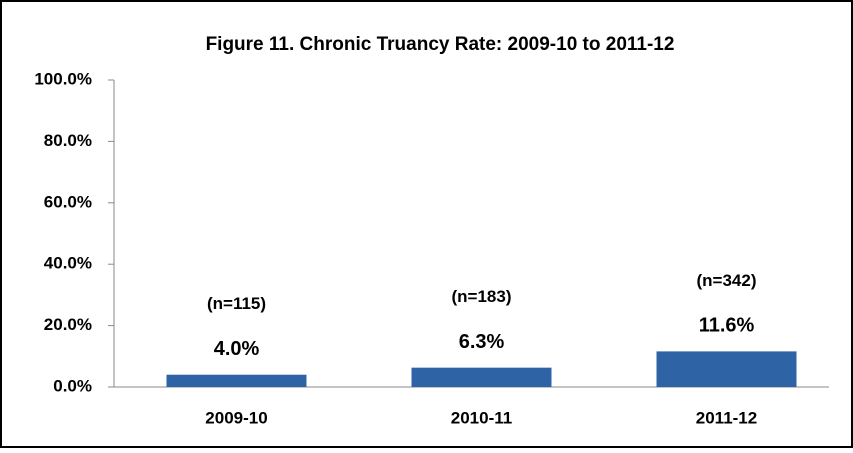 The height and width of the screenshot is (453, 853). Describe the element at coordinates (68, 140) in the screenshot. I see `y-tick-label: 80.0%` at that location.